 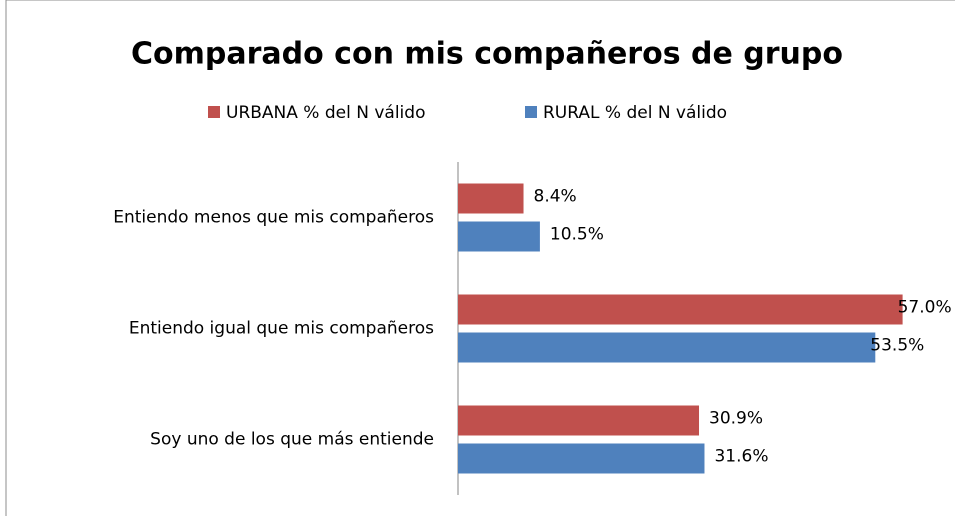 What do you see at coordinates (736, 419) in the screenshot?
I see `data-label: 30.9%` at bounding box center [736, 419].